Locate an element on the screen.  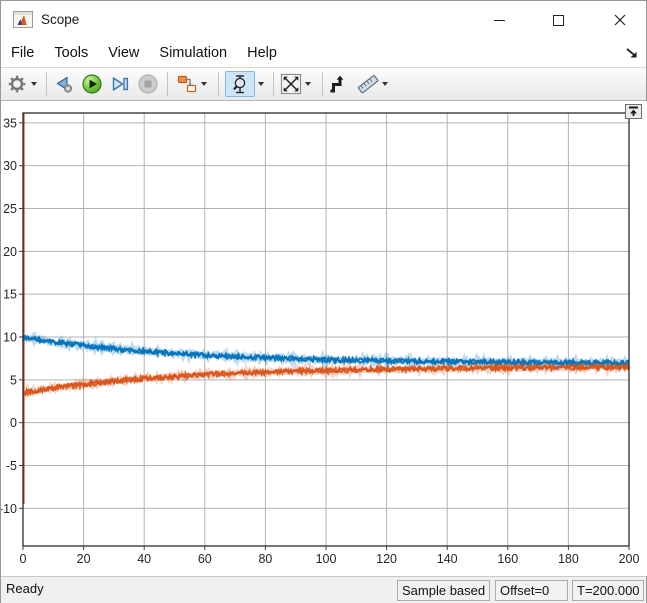
close-icon is located at coordinates (620, 20).